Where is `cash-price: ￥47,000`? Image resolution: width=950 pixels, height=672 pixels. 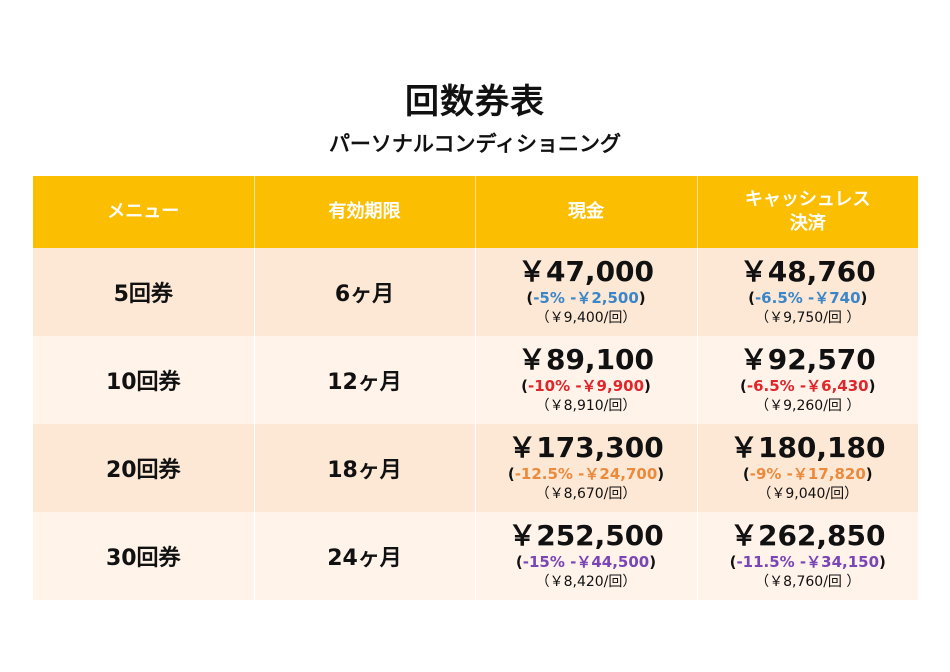 cash-price: ￥47,000 is located at coordinates (586, 271).